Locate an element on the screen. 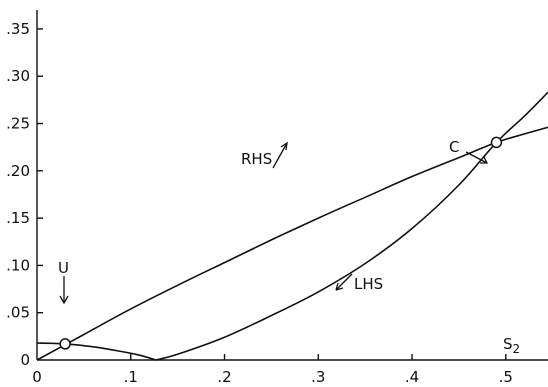 The height and width of the screenshot is (387, 548). y-tick-label: .15 is located at coordinates (18, 218).